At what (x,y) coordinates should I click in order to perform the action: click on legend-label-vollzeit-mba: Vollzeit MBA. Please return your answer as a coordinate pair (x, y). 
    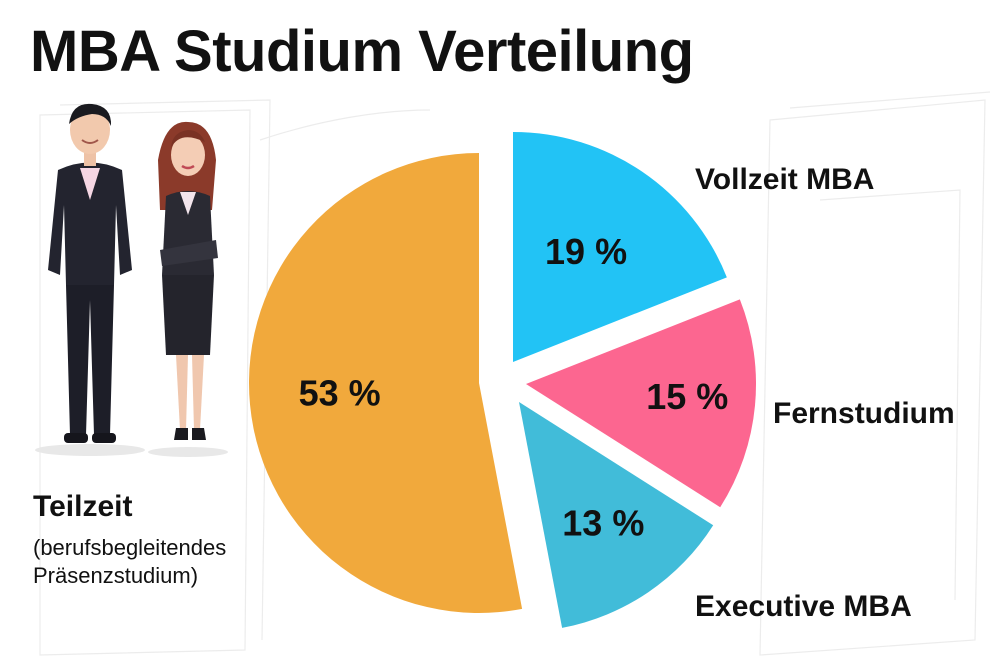
    Looking at the image, I should click on (785, 179).